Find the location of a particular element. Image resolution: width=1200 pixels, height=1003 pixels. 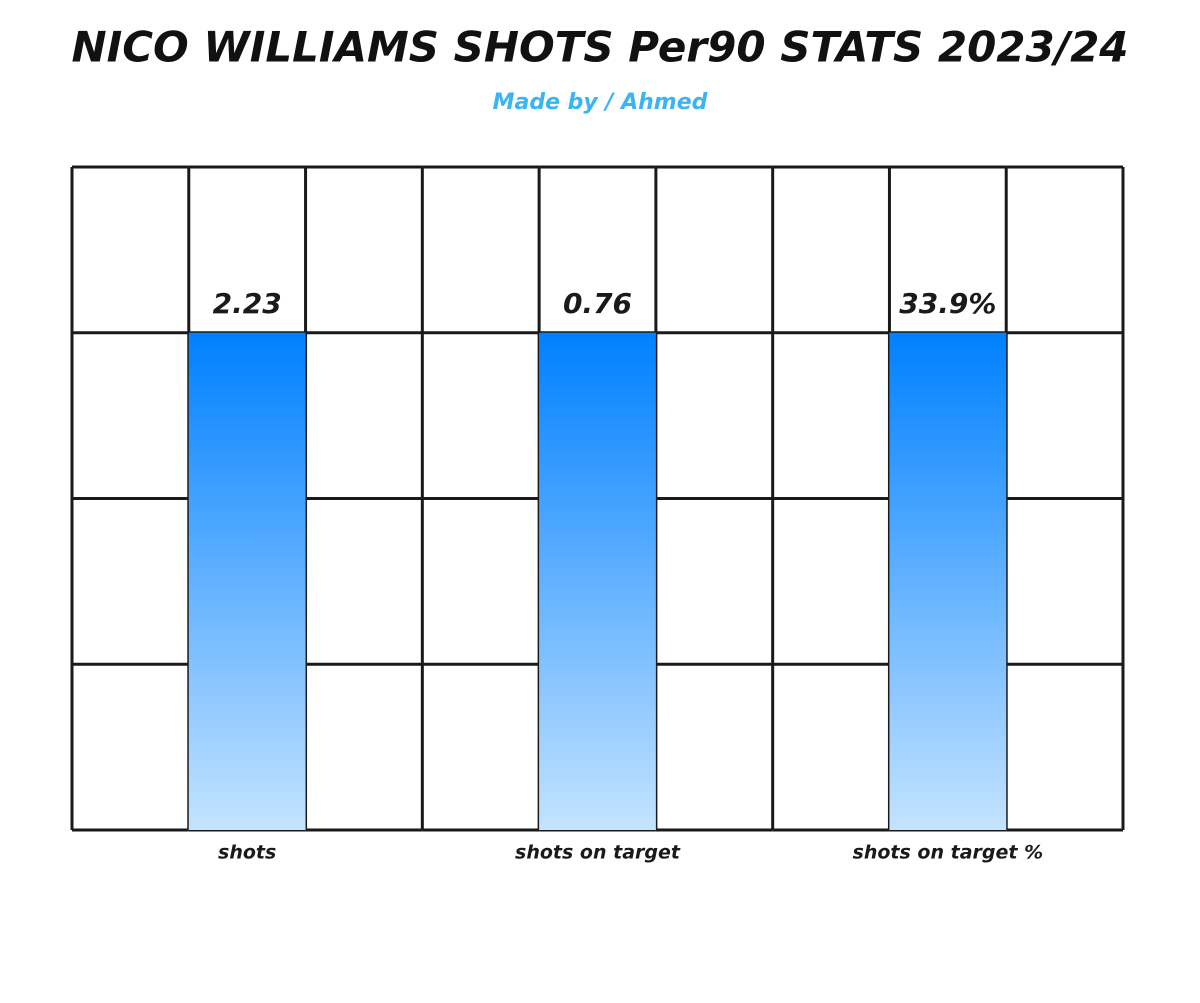

category-label: shots on target is located at coordinates (598, 853).